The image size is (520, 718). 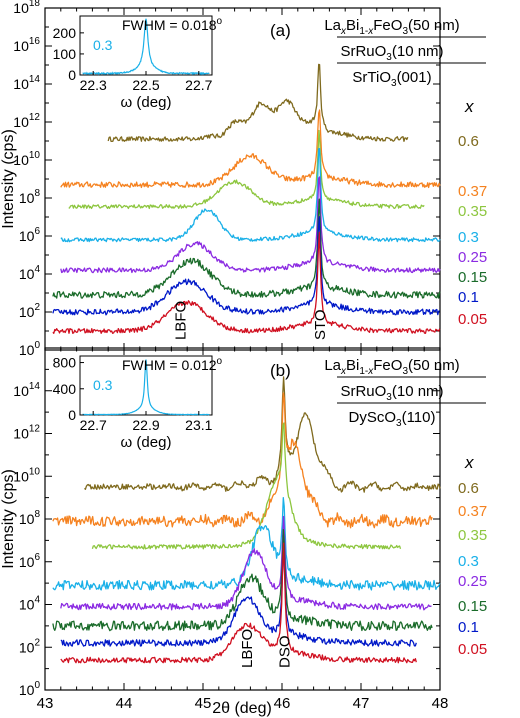 I want to click on x-axis-label: 2θ (deg), so click(x=242, y=708).